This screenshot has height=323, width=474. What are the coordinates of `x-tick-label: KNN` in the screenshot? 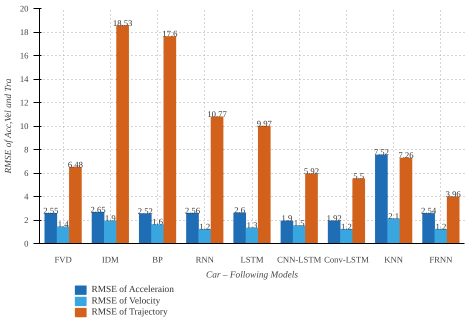 It's located at (394, 259).